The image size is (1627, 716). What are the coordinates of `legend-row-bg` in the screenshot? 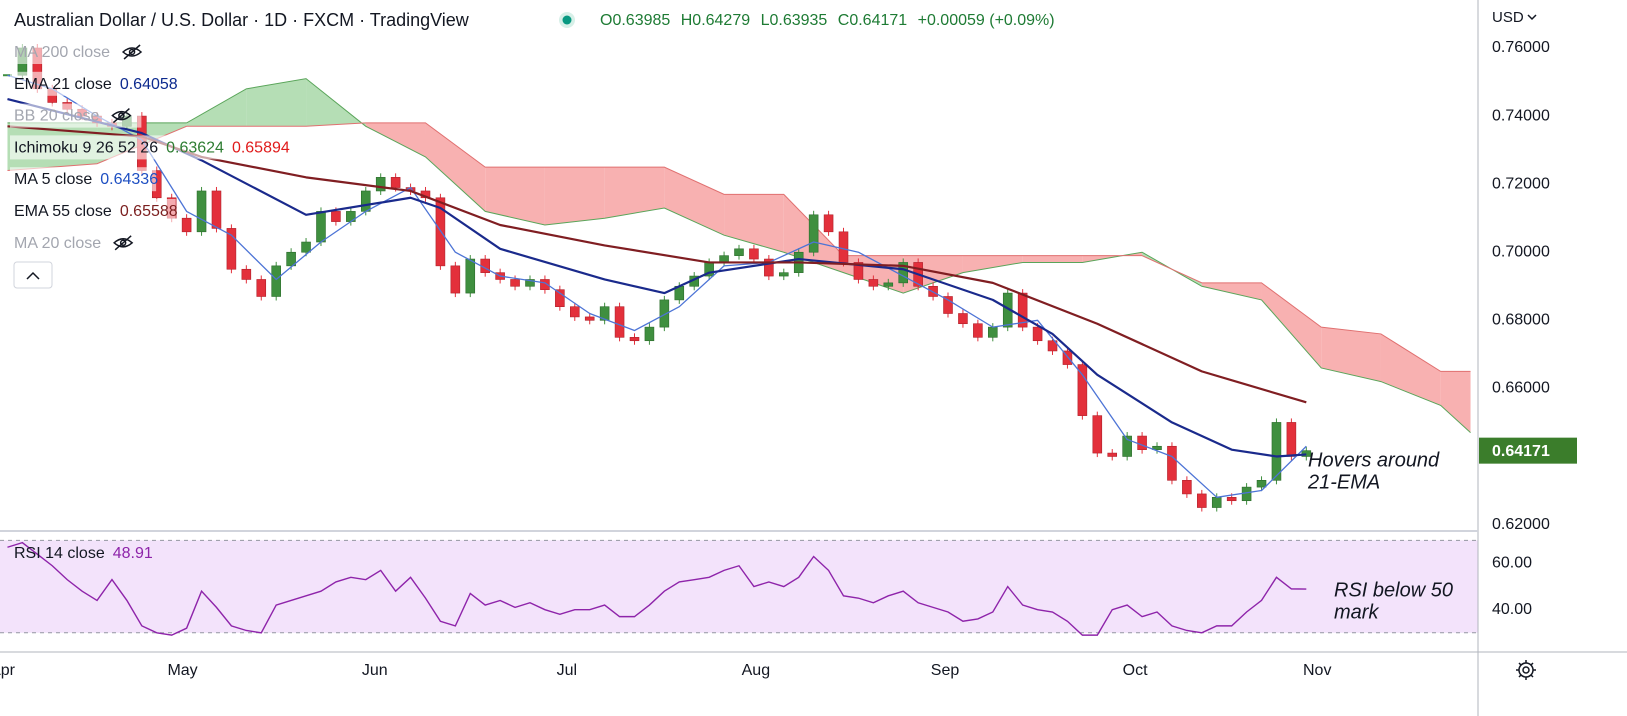 It's located at (93, 211).